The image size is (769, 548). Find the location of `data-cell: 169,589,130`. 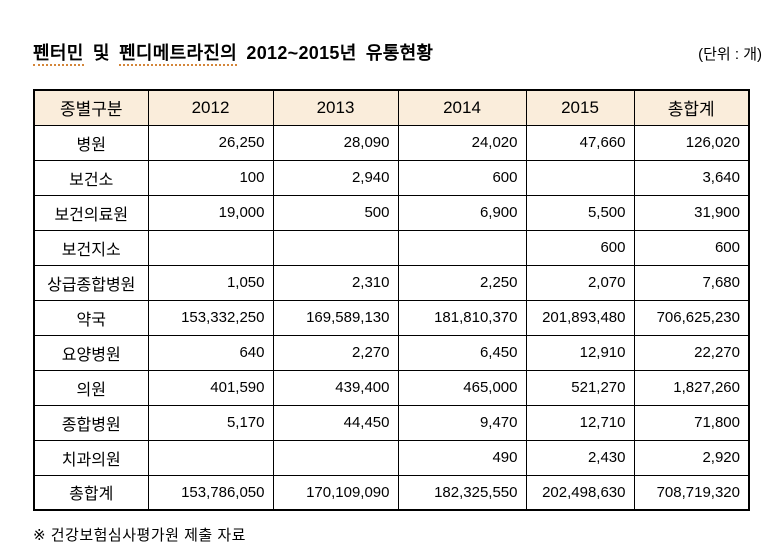

data-cell: 169,589,130 is located at coordinates (335, 317).